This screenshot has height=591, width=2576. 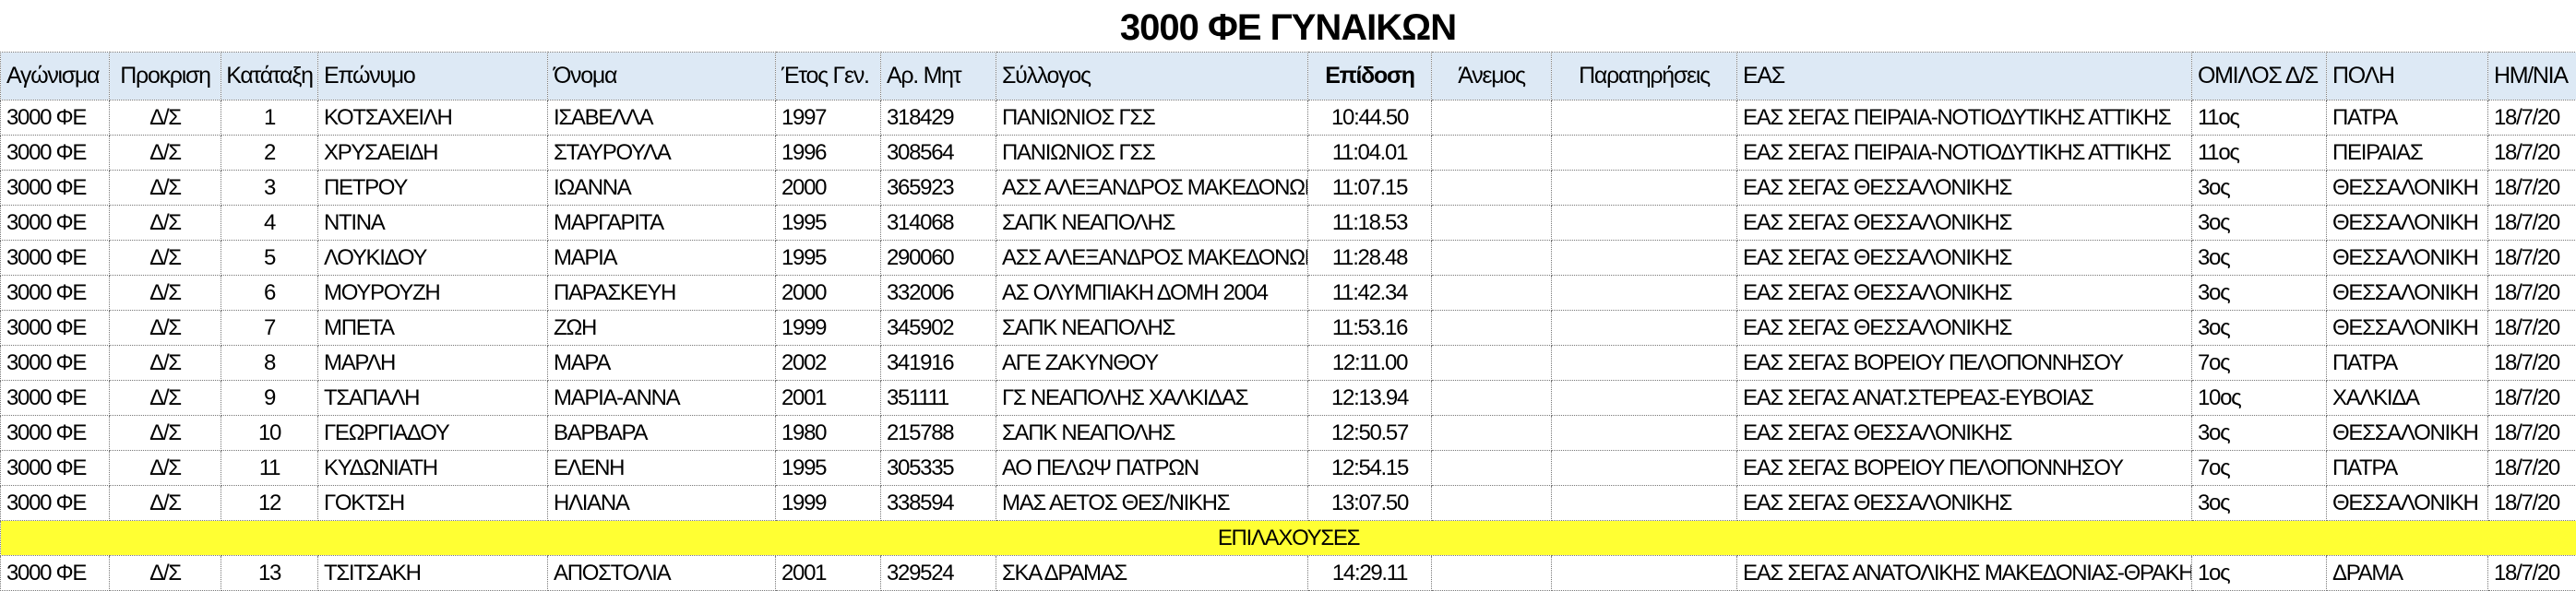 What do you see at coordinates (939, 363) in the screenshot?
I see `cell-registry-no: 341916` at bounding box center [939, 363].